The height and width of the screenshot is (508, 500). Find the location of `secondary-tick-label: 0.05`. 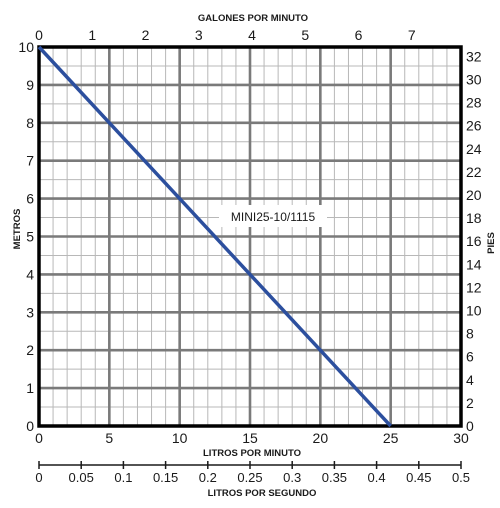

secondary-tick-label: 0.05 is located at coordinates (81, 477).